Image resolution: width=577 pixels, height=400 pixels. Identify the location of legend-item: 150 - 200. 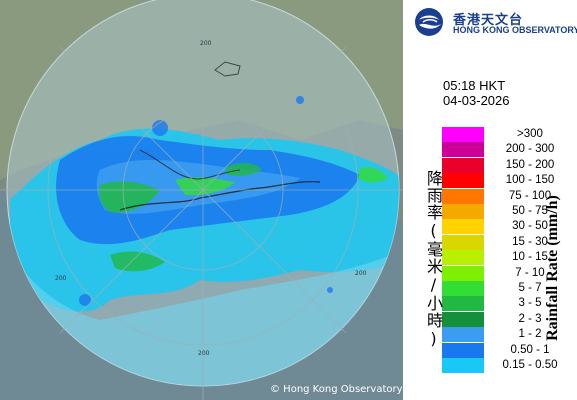
(508, 165).